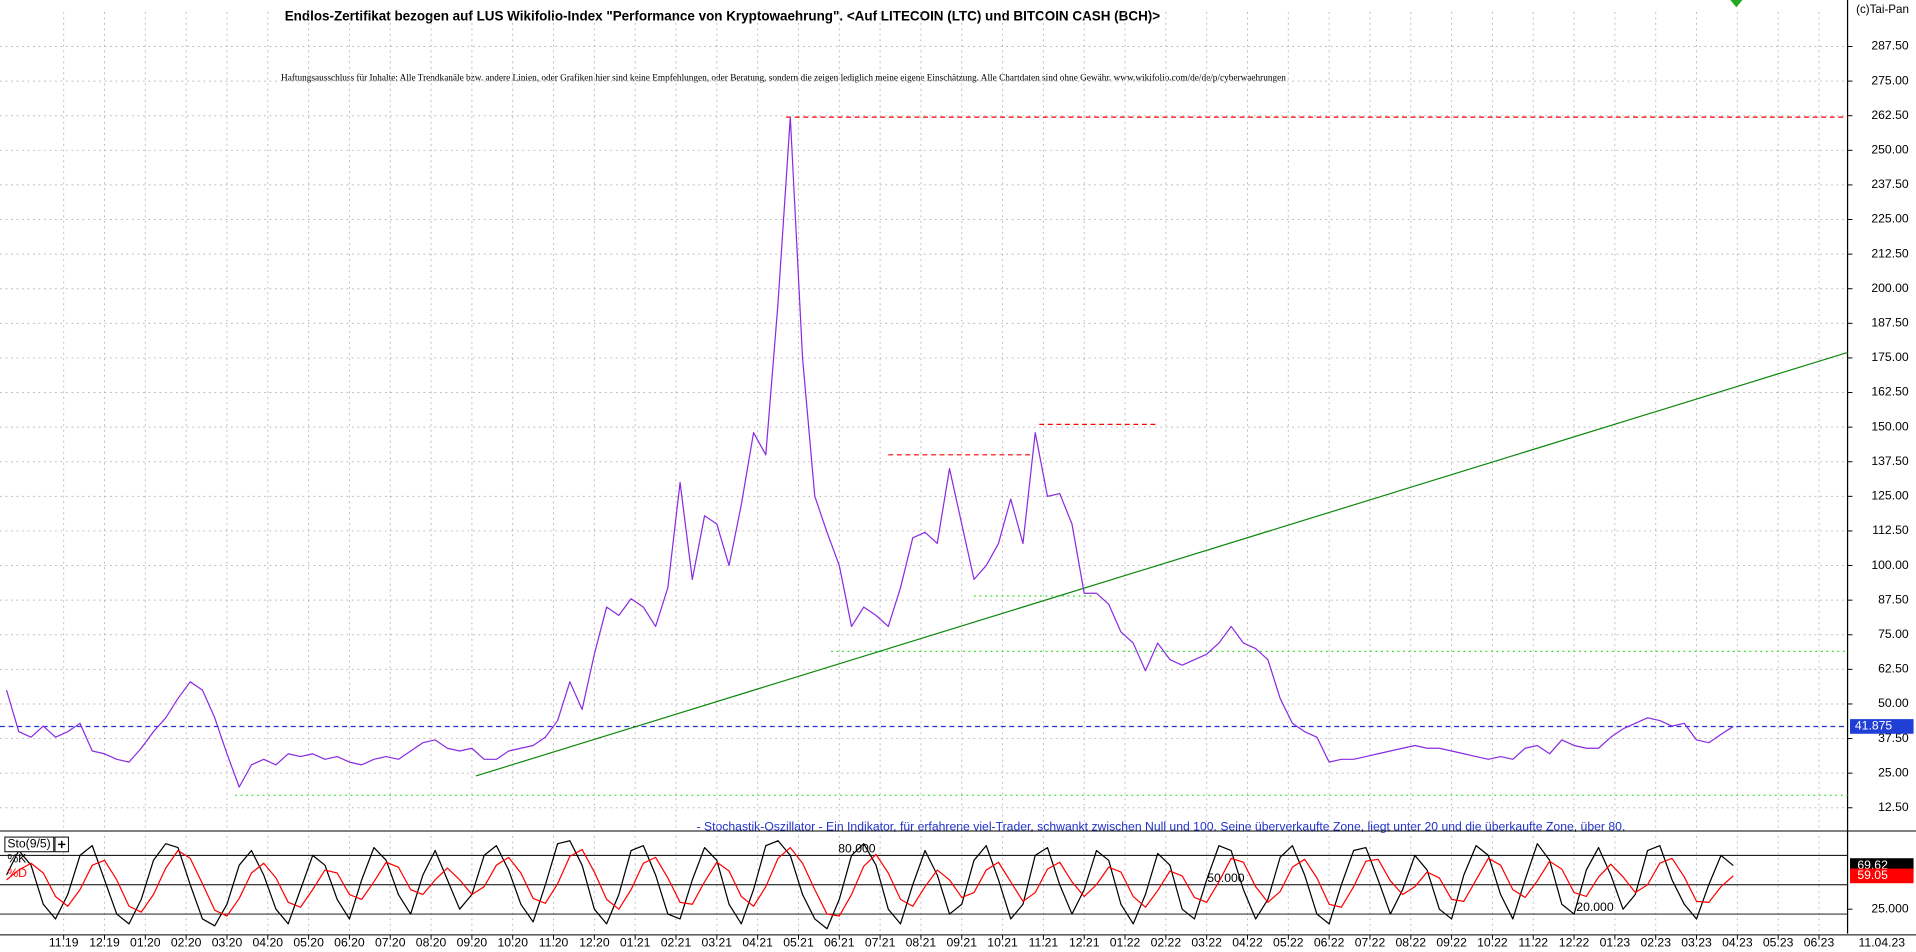 The image size is (1916, 952). I want to click on y-tick-label: 112.50, so click(1890, 530).